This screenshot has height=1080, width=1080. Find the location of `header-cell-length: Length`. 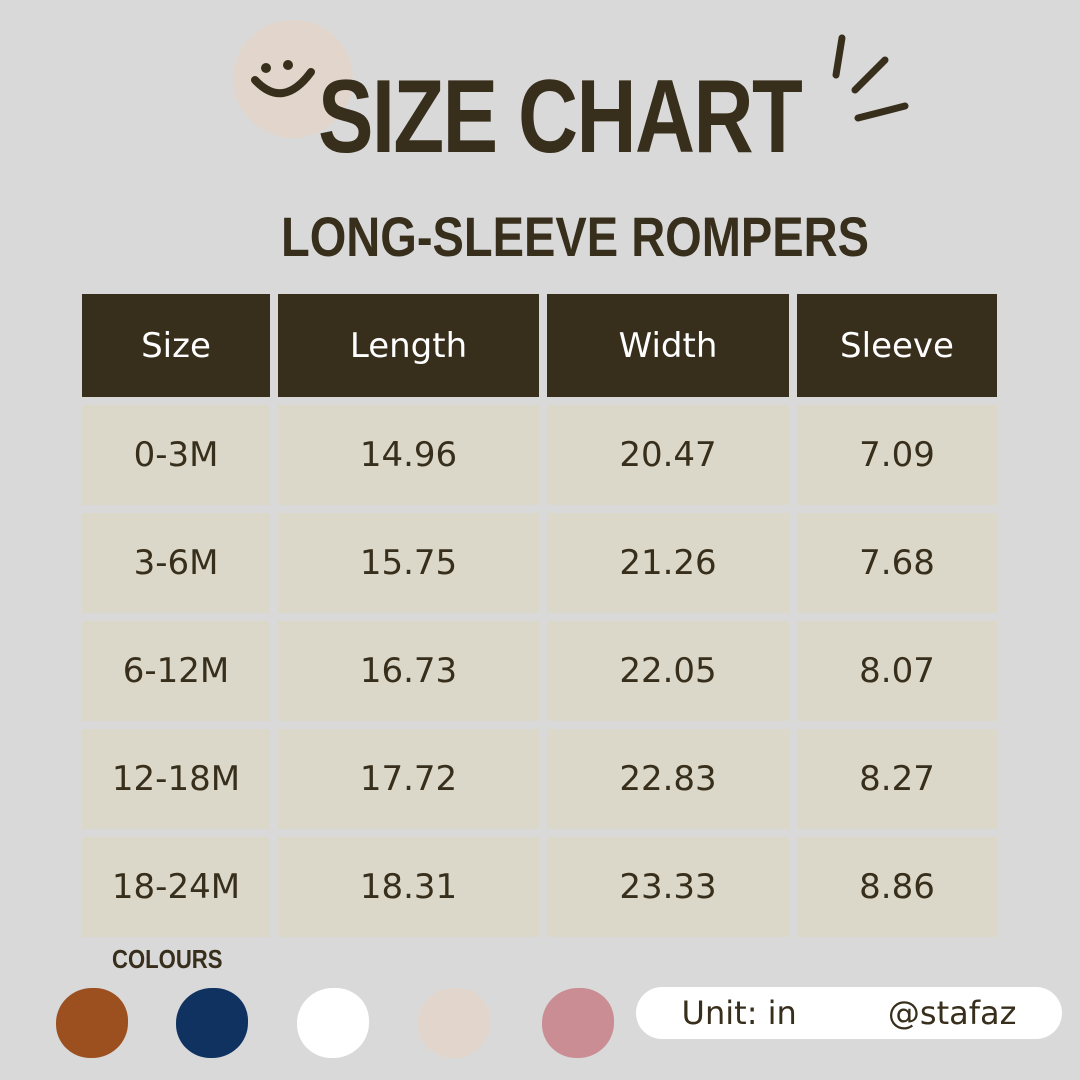

header-cell-length: Length is located at coordinates (408, 345).